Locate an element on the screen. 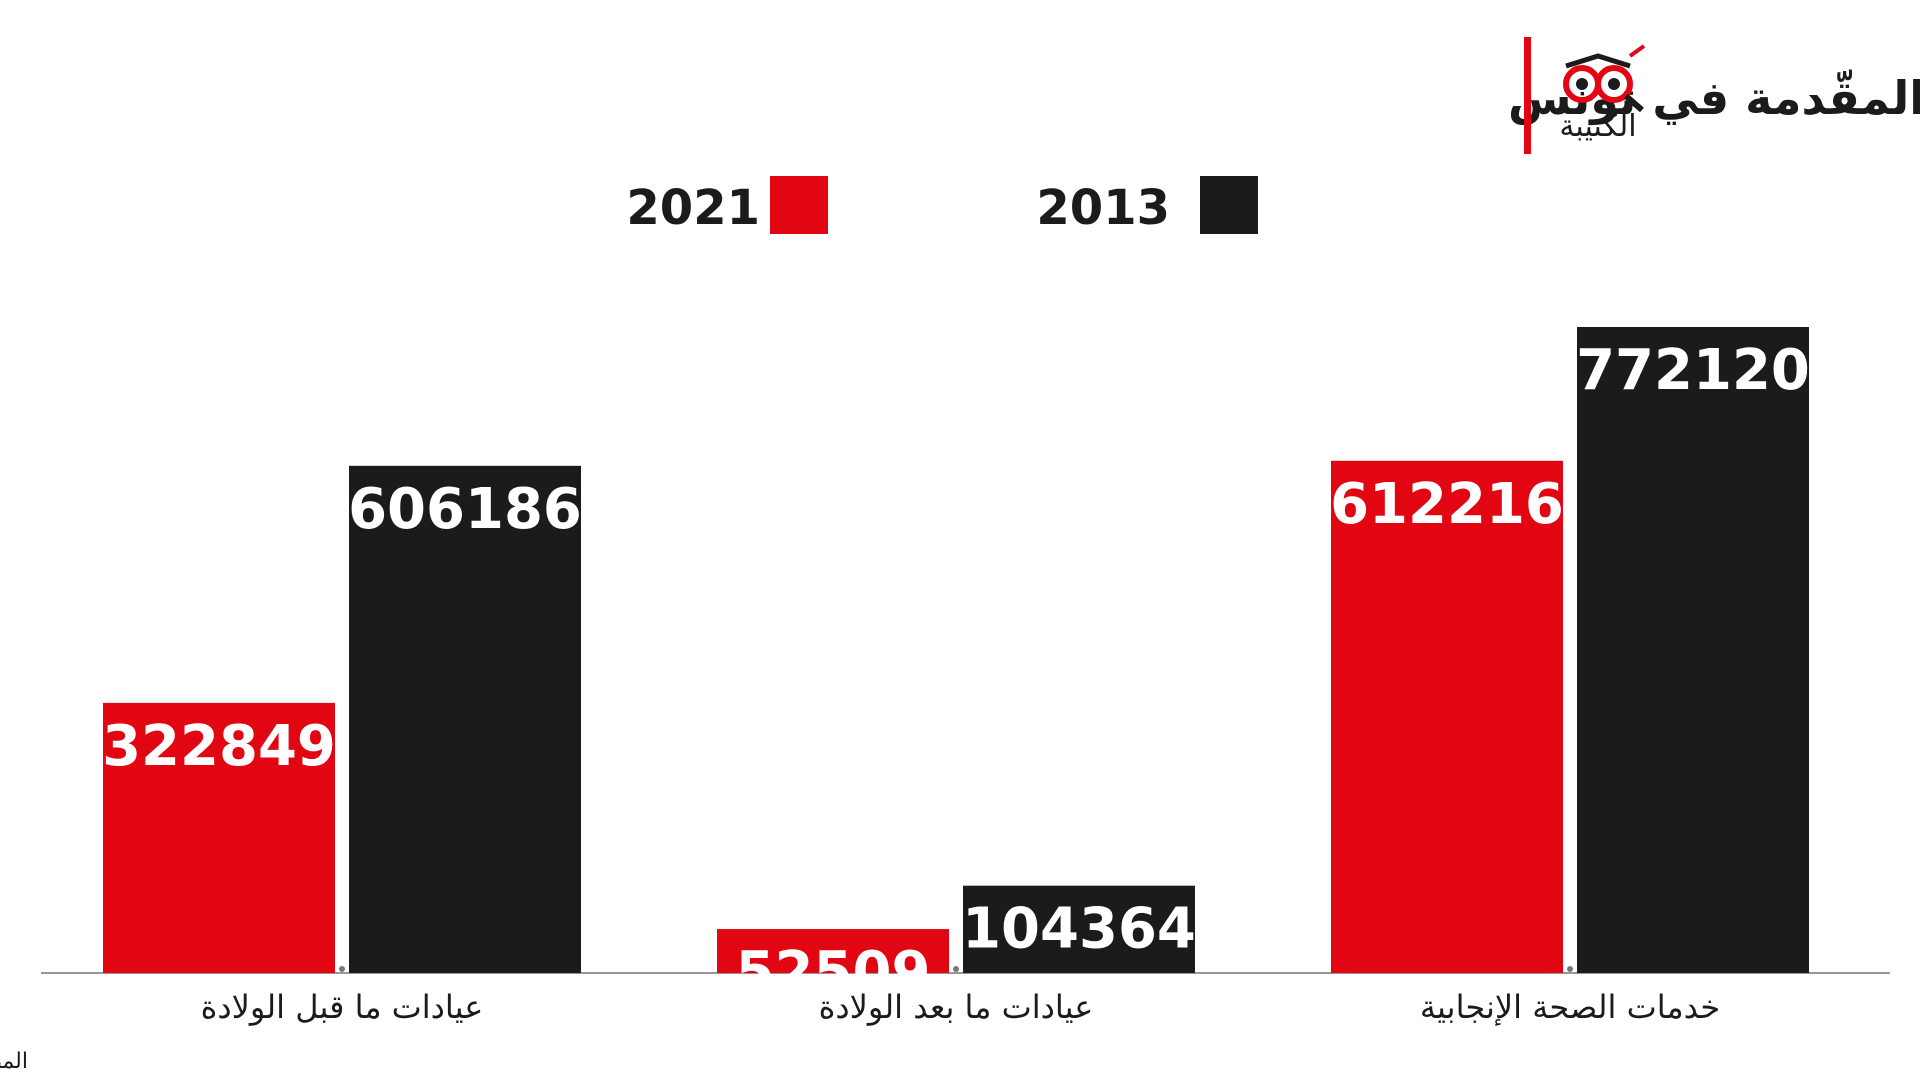 The height and width of the screenshot is (1080, 1920). source-note: المصدر: المعهد الوطني للإحصاء is located at coordinates (14, 1061).